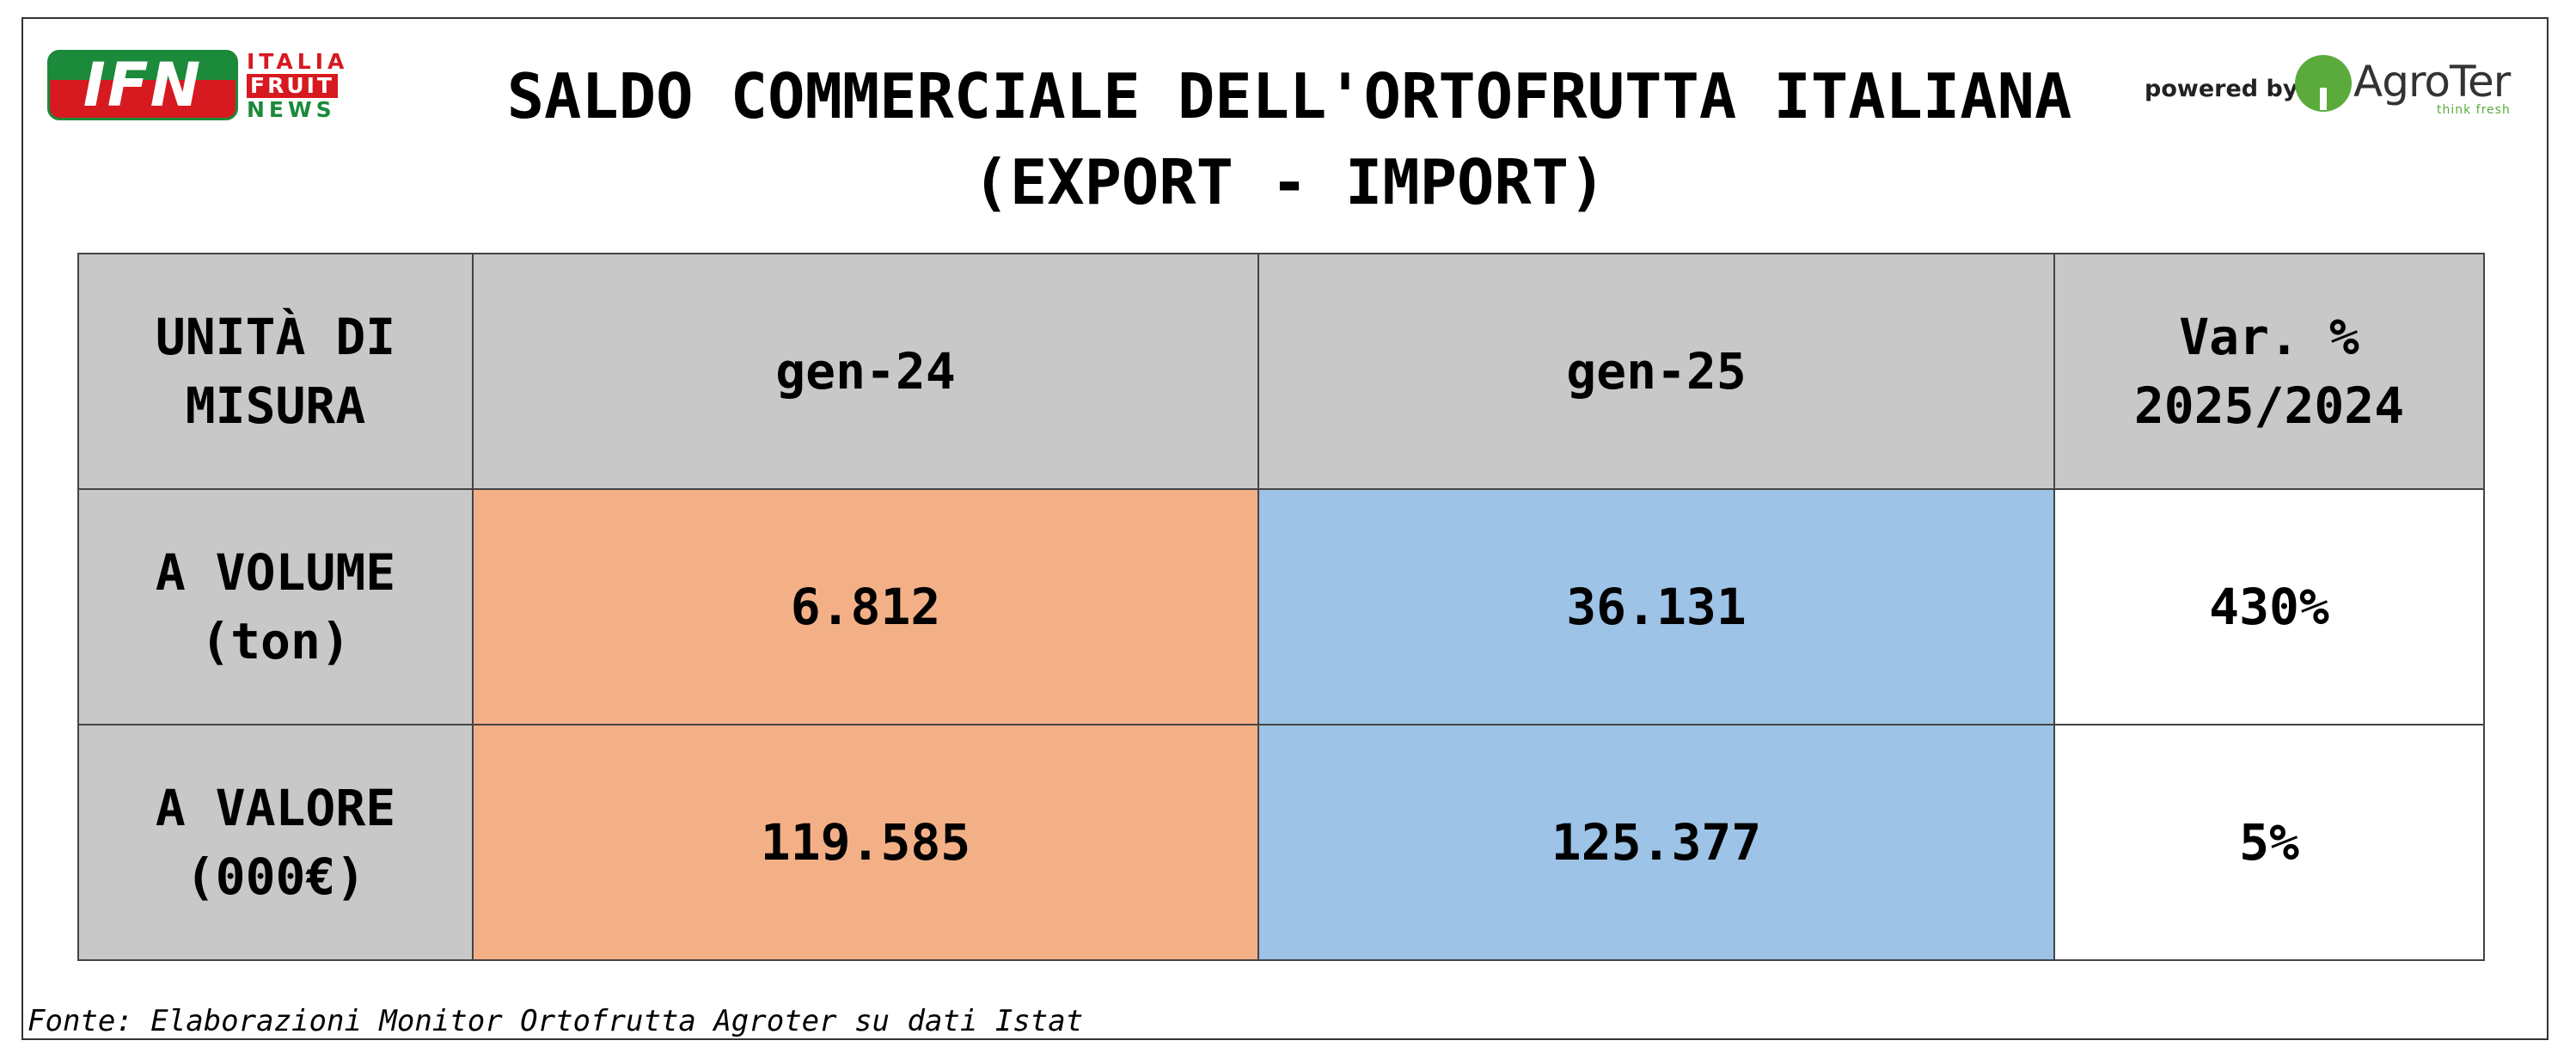 This screenshot has height=1059, width=2576. What do you see at coordinates (1656, 842) in the screenshot?
I see `cell-gen-25: 125.377` at bounding box center [1656, 842].